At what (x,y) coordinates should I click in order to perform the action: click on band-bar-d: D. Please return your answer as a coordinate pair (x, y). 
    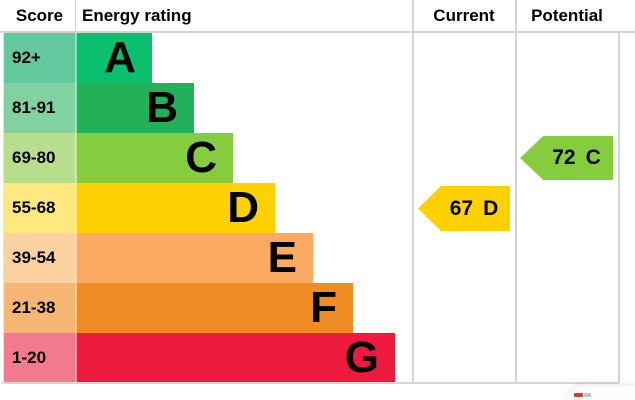
    Looking at the image, I should click on (175, 208).